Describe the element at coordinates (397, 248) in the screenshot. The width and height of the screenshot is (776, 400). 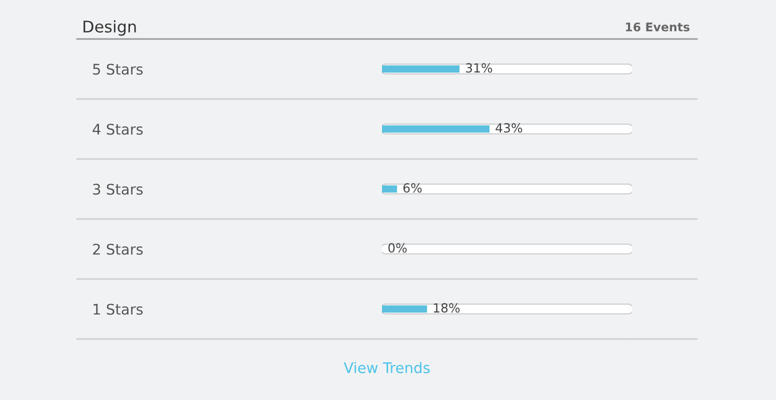
I see `data-label: 0%` at that location.